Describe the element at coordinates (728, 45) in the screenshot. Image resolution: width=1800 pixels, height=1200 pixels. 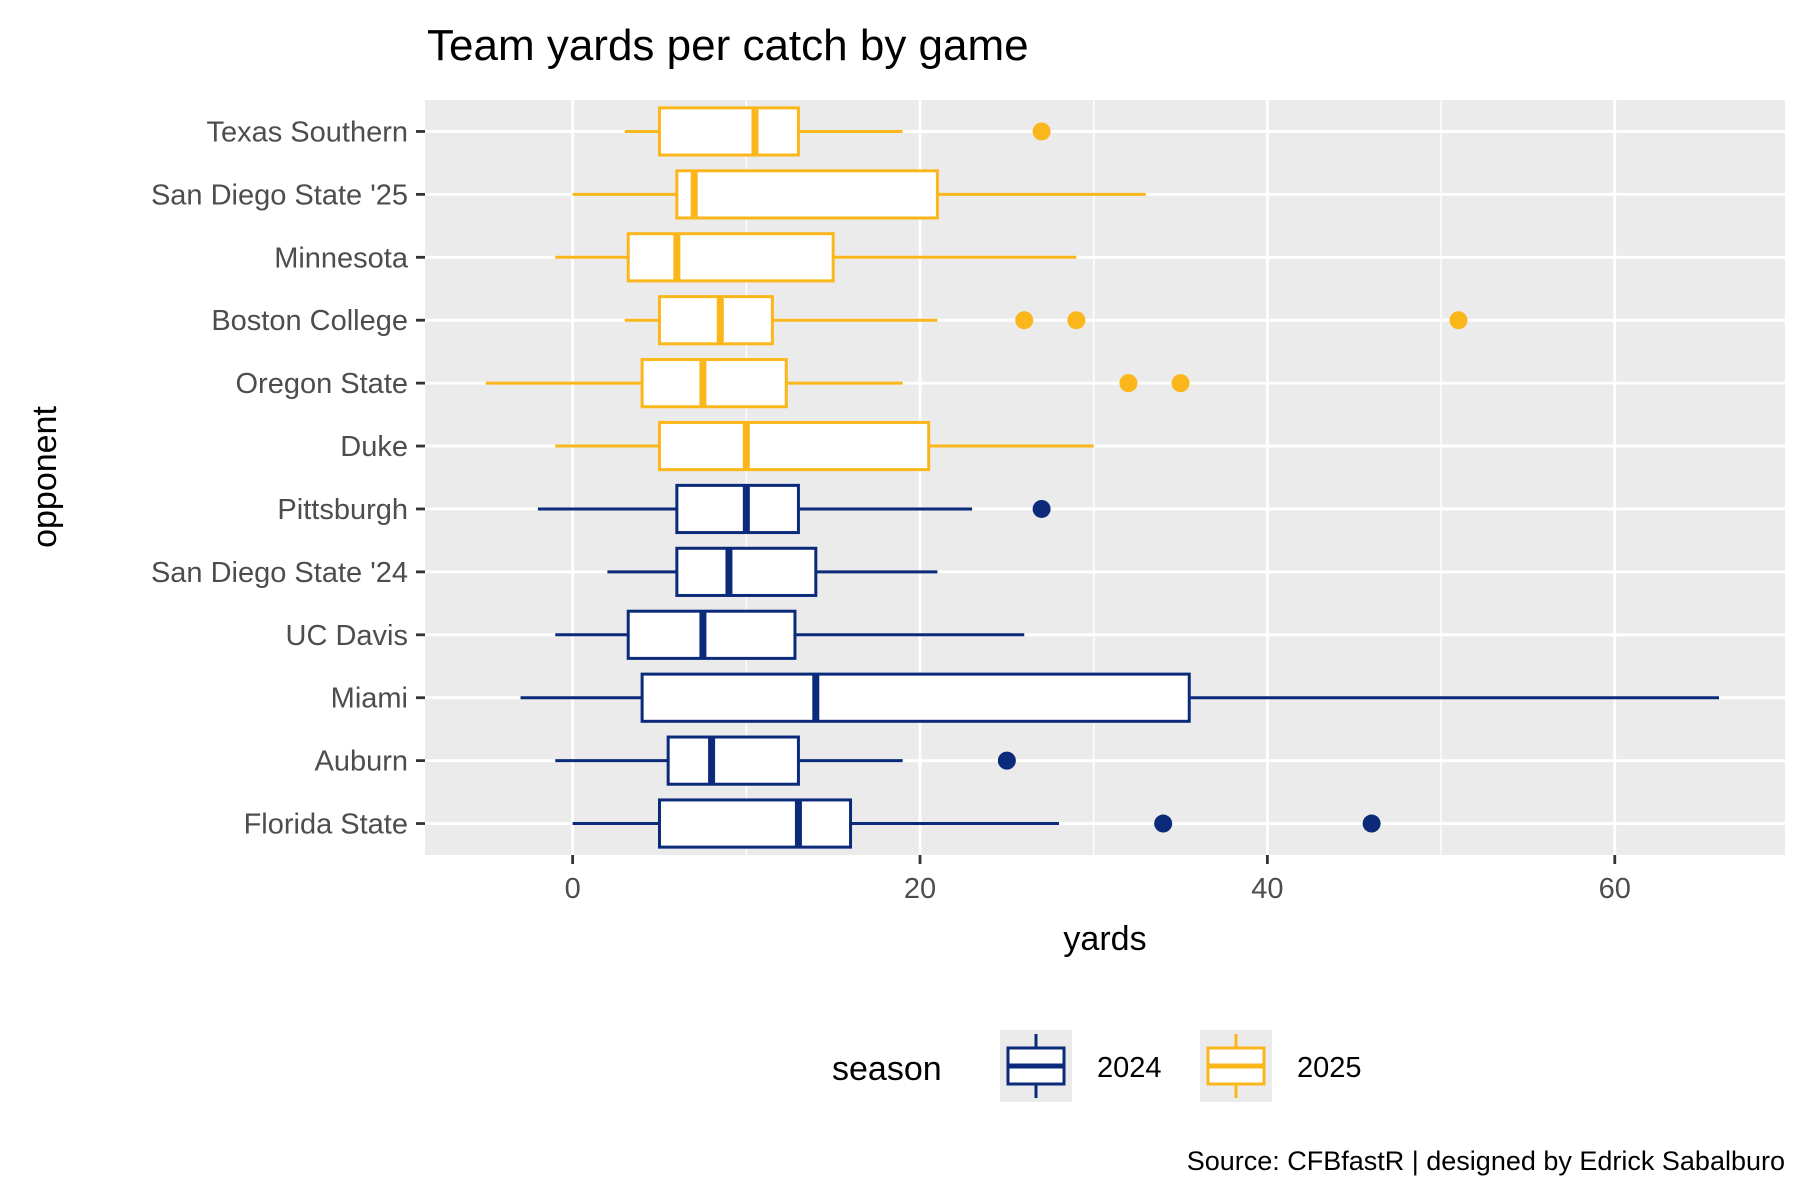
I see `chart-title: Team yards per catch by game` at that location.